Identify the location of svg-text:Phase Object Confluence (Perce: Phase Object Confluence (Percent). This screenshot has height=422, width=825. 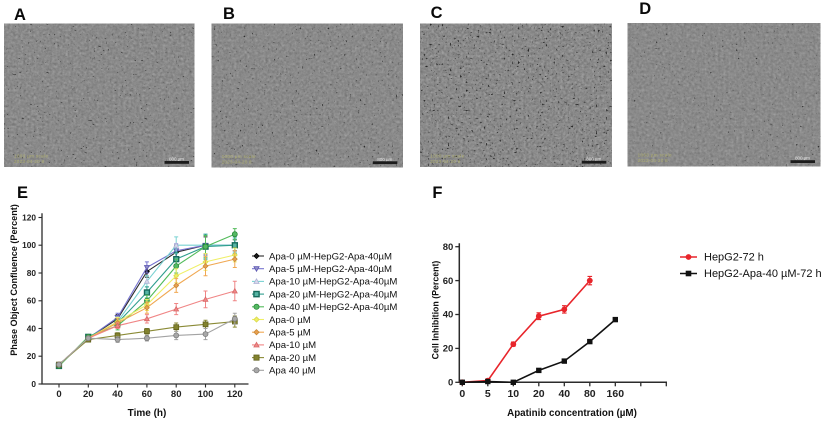
(14, 280).